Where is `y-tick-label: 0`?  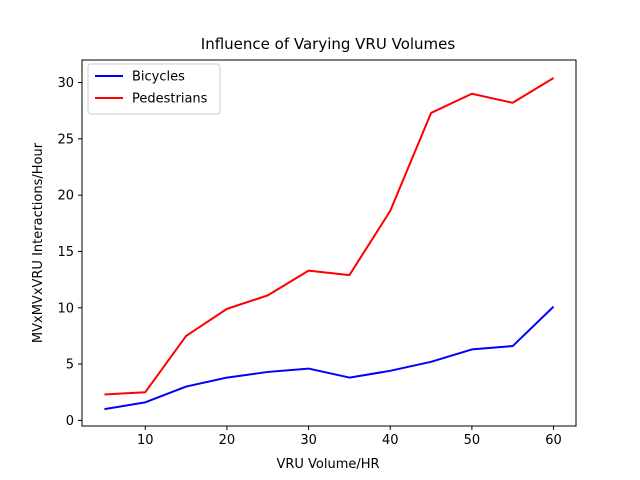
y-tick-label: 0 is located at coordinates (70, 421).